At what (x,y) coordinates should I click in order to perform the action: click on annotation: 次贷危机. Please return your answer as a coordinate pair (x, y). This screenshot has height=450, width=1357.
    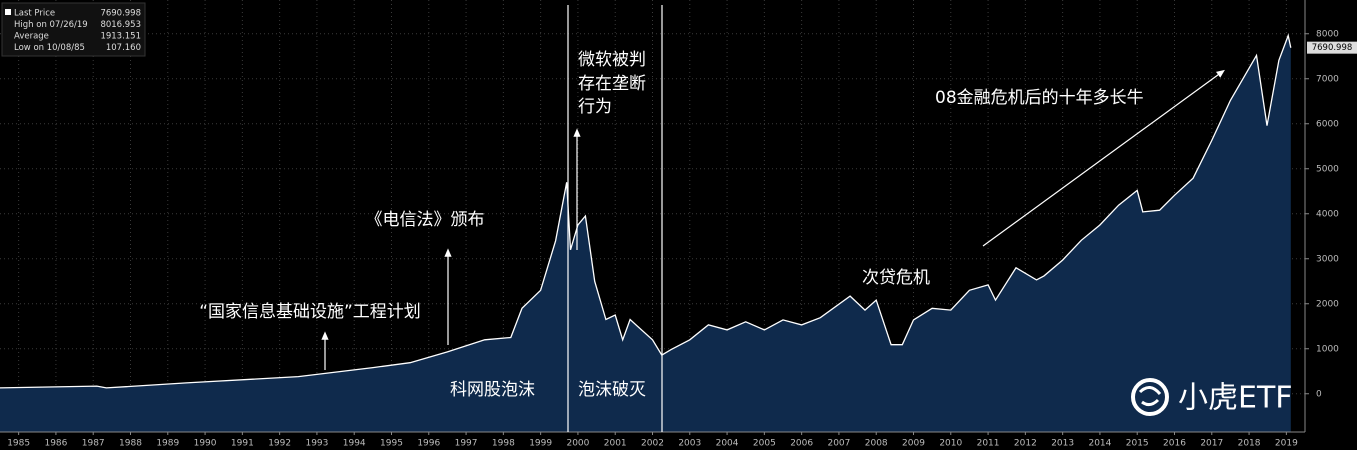
    Looking at the image, I should click on (896, 278).